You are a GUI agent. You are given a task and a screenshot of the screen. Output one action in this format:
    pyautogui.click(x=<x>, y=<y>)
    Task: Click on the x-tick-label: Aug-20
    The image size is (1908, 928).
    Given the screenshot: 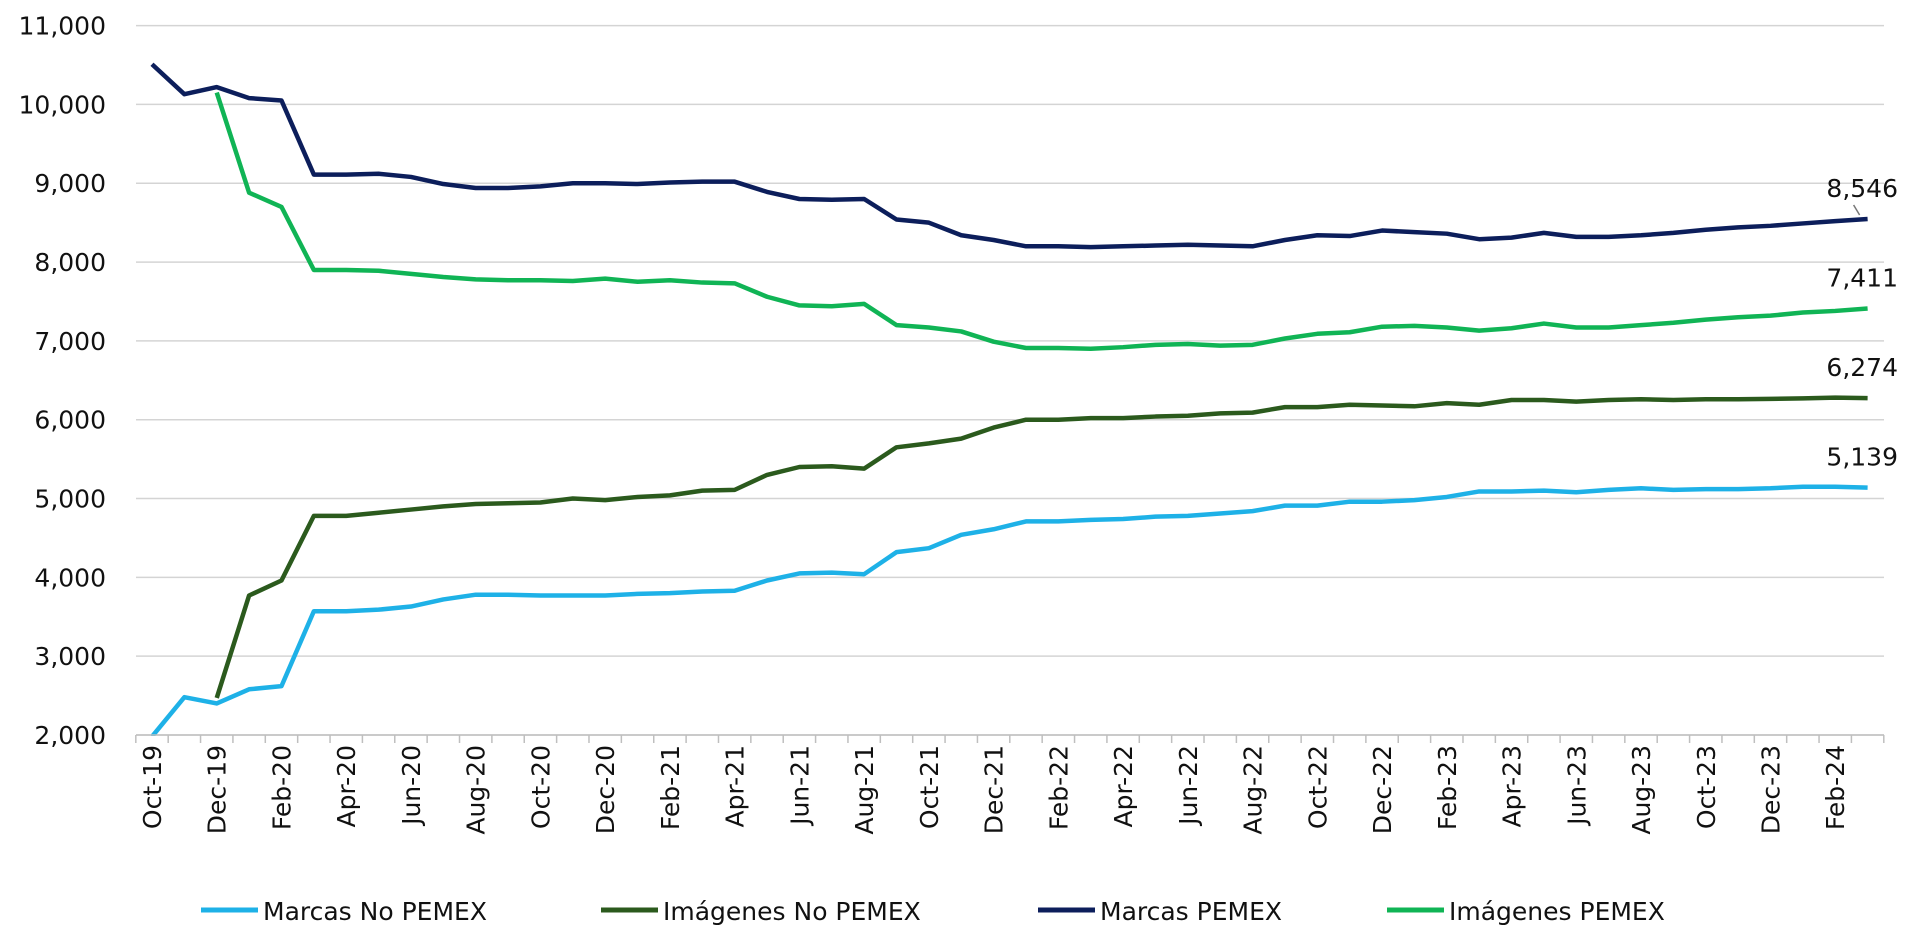 What is the action you would take?
    pyautogui.click(x=476, y=790)
    